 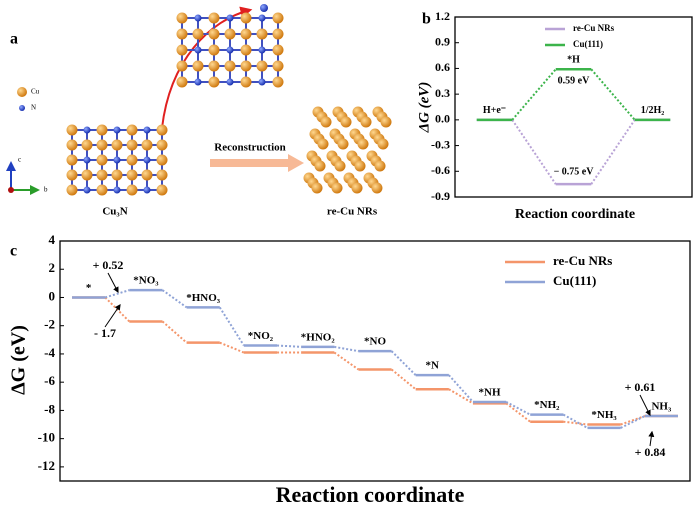 What do you see at coordinates (49, 324) in the screenshot?
I see `y-tick-label: -2` at bounding box center [49, 324].